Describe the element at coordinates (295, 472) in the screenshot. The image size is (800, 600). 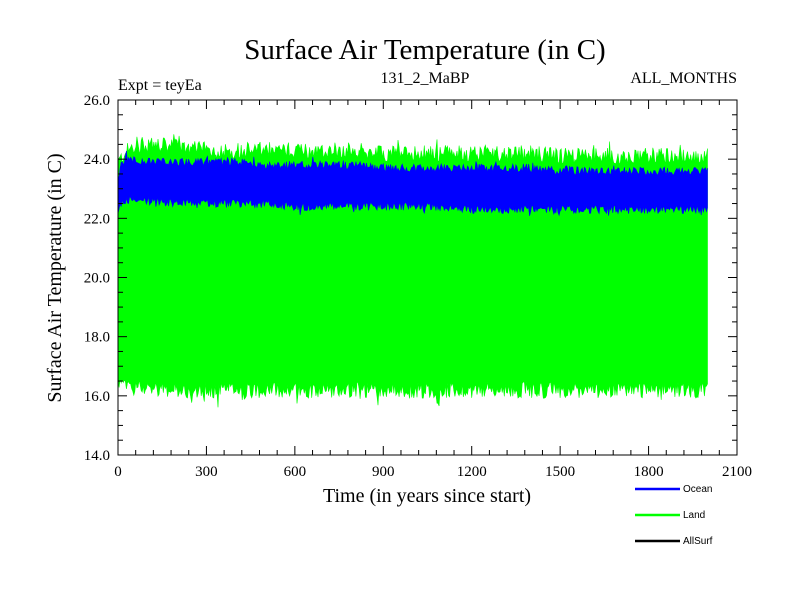
I see `x-tick-label: 600` at that location.